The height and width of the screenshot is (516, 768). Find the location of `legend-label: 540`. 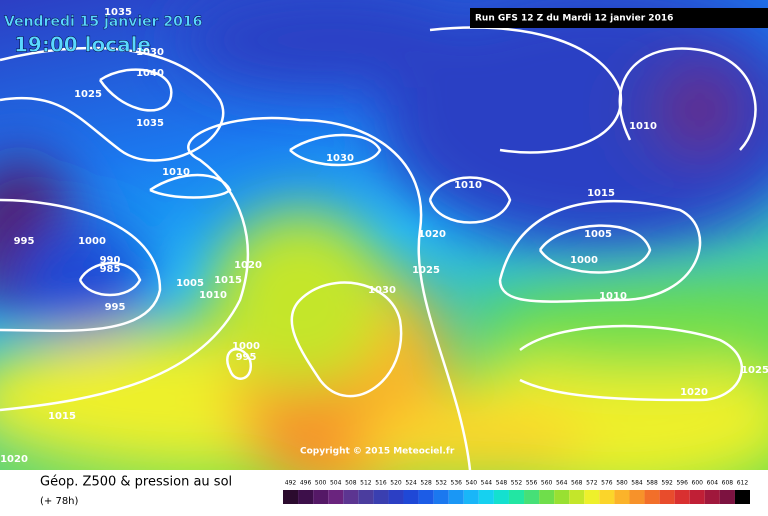

legend-label: 540 is located at coordinates (472, 483).